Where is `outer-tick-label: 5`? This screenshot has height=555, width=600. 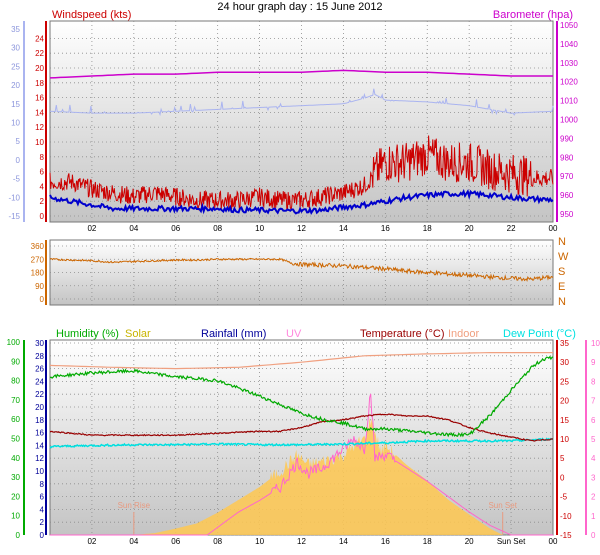
outer-tick-label: 5 is located at coordinates (18, 141).